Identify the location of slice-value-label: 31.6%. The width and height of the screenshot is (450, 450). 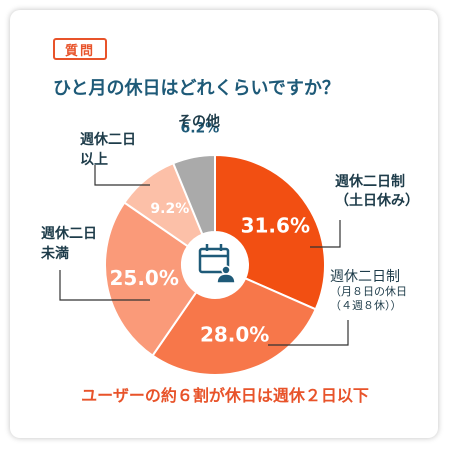
(275, 226).